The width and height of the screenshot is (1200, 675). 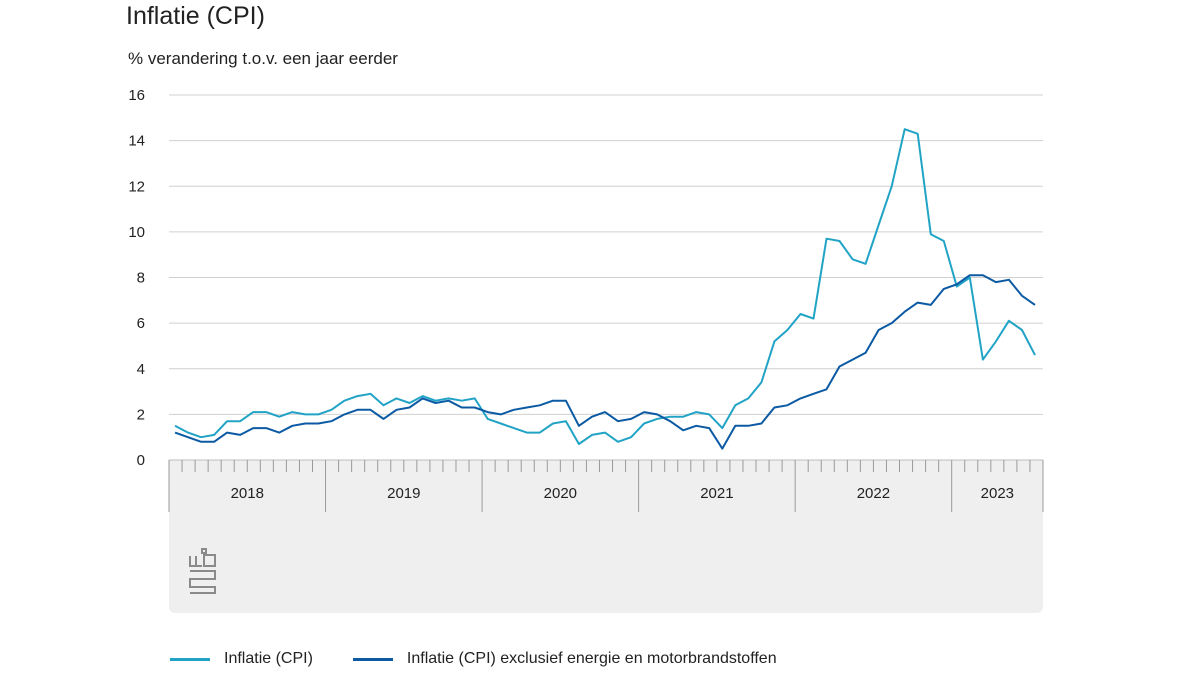 What do you see at coordinates (141, 278) in the screenshot?
I see `y-tick-label: 8` at bounding box center [141, 278].